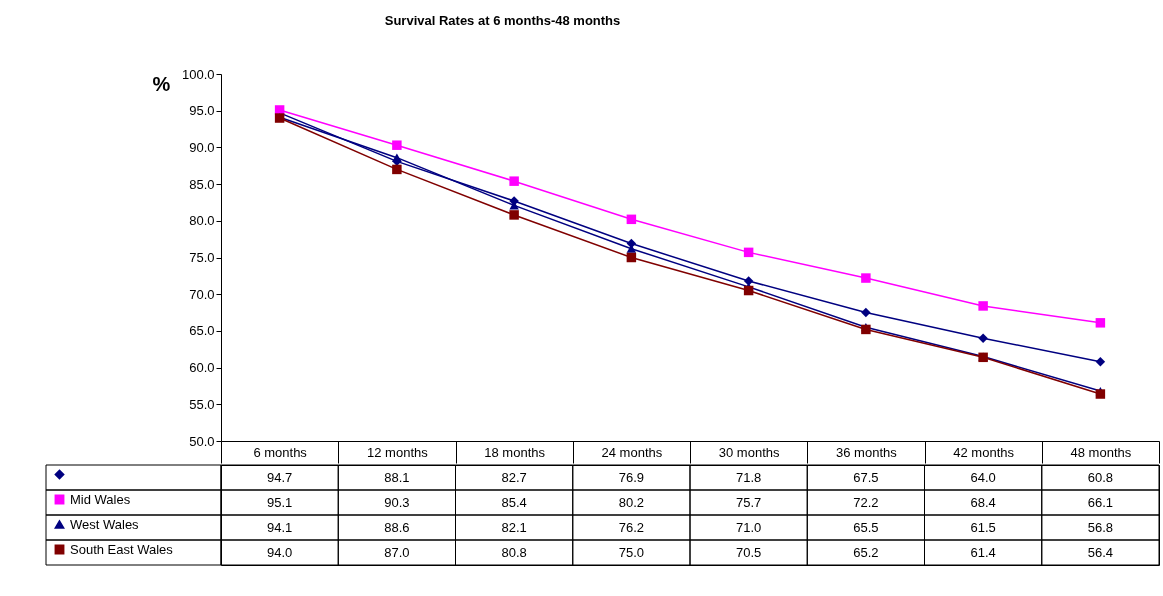 The image size is (1163, 596). I want to click on y-tick-label: 70.0, so click(202, 294).